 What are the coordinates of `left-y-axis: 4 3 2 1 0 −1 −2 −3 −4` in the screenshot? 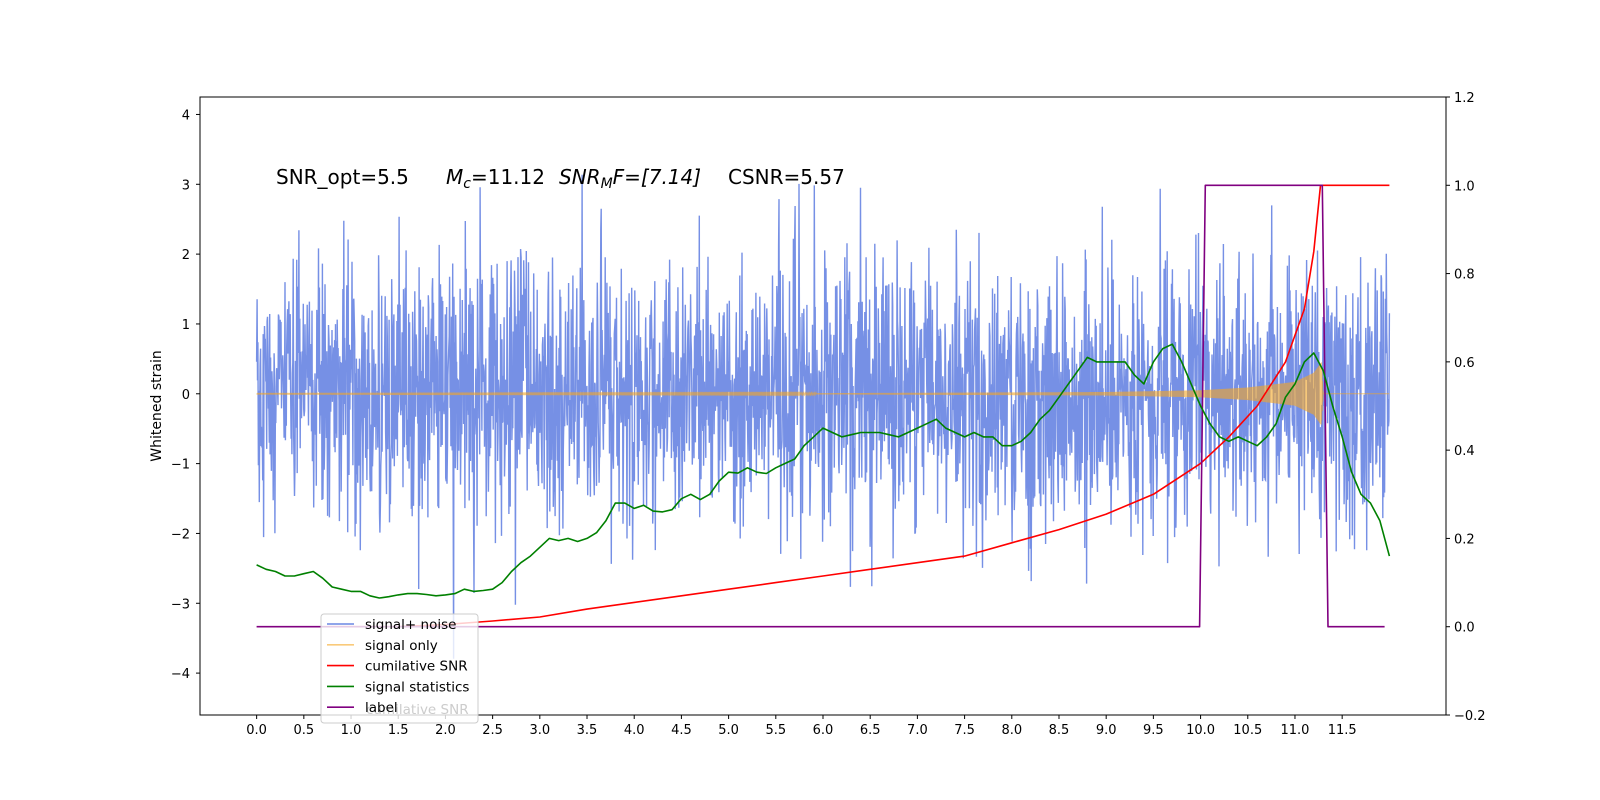 It's located at (185, 395).